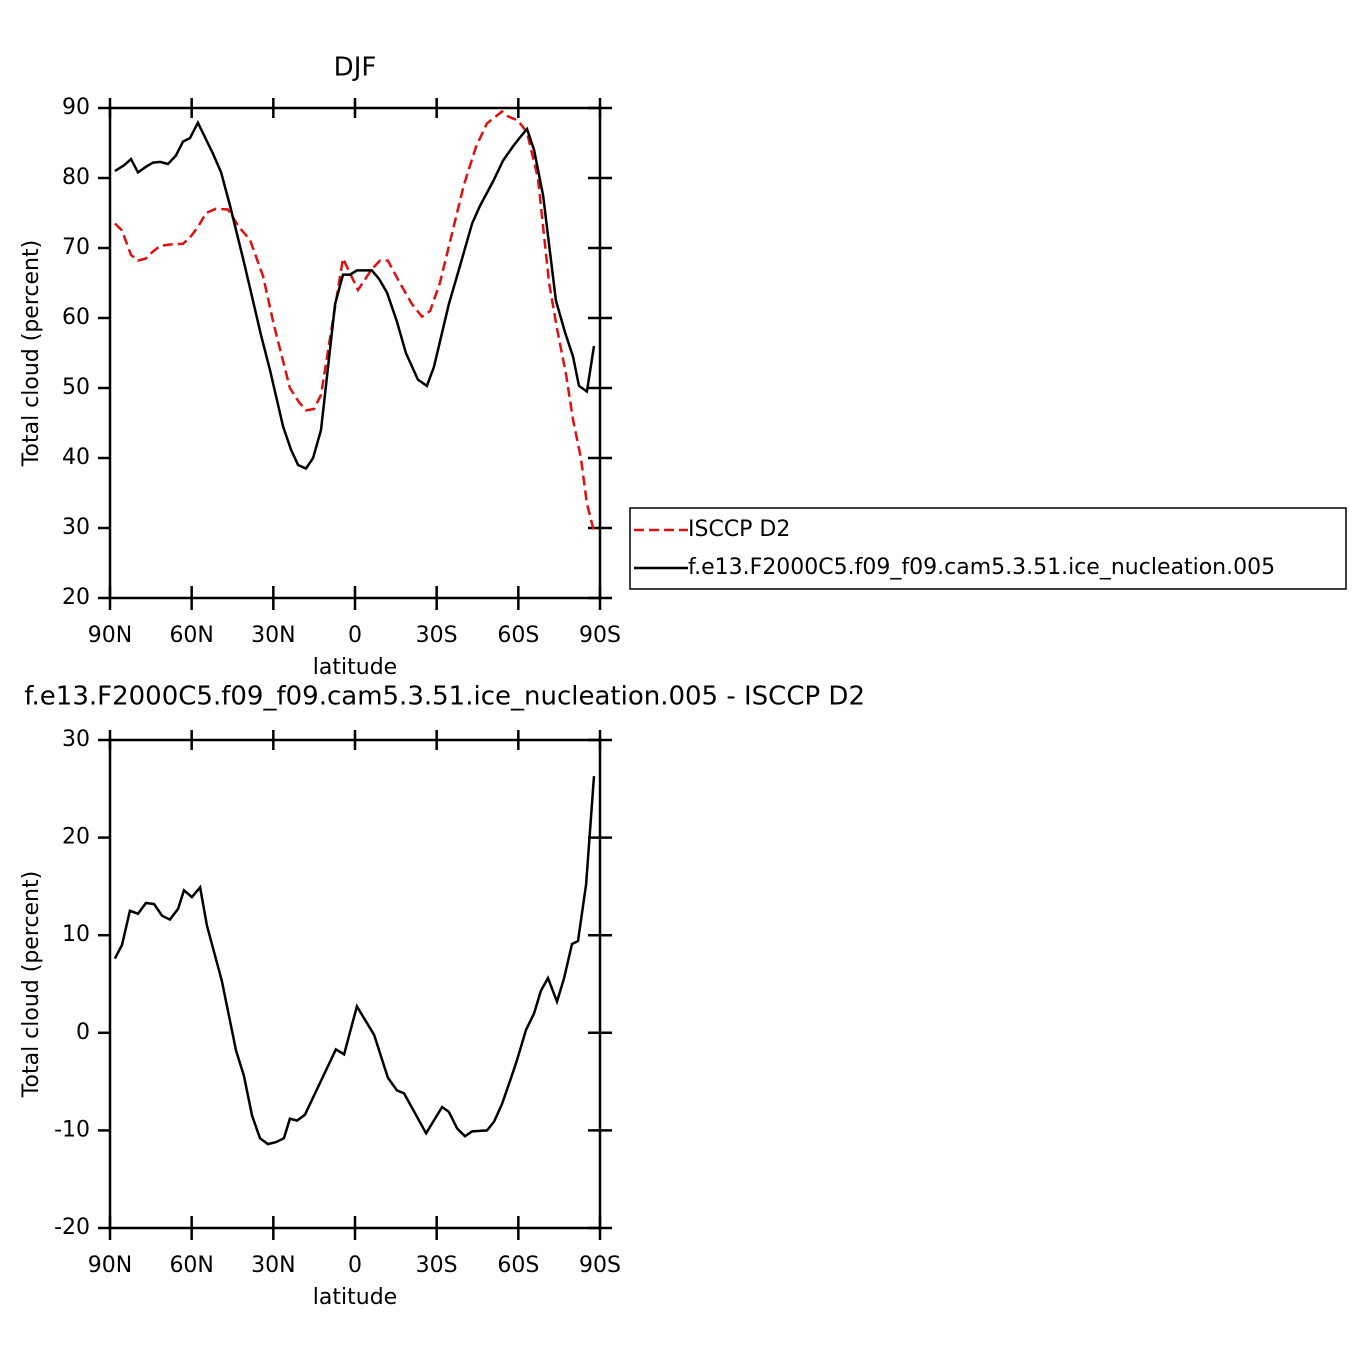 This screenshot has width=1366, height=1363. Describe the element at coordinates (355, 68) in the screenshot. I see `chart-title: DJF` at that location.